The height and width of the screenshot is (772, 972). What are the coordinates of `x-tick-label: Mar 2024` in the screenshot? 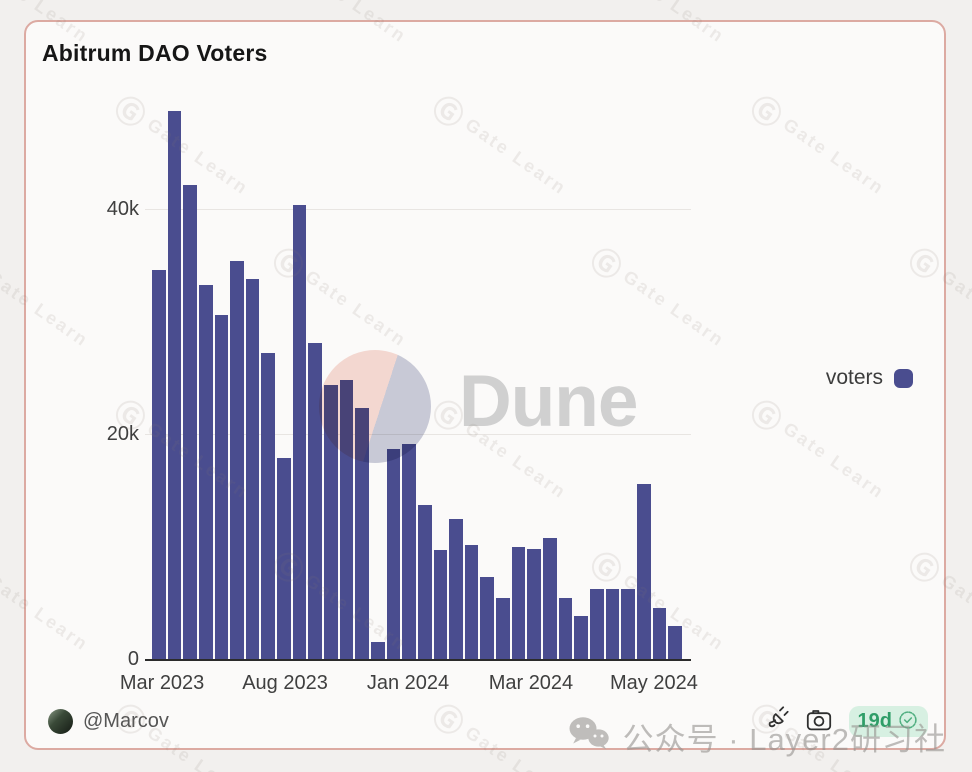 It's located at (531, 683).